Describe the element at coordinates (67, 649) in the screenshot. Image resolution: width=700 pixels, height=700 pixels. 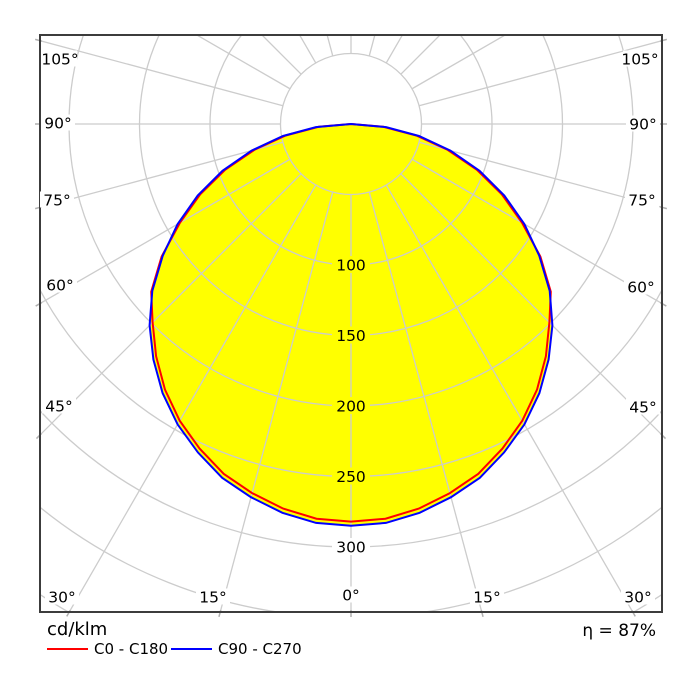
I see `c0-c180-line-swatch` at that location.